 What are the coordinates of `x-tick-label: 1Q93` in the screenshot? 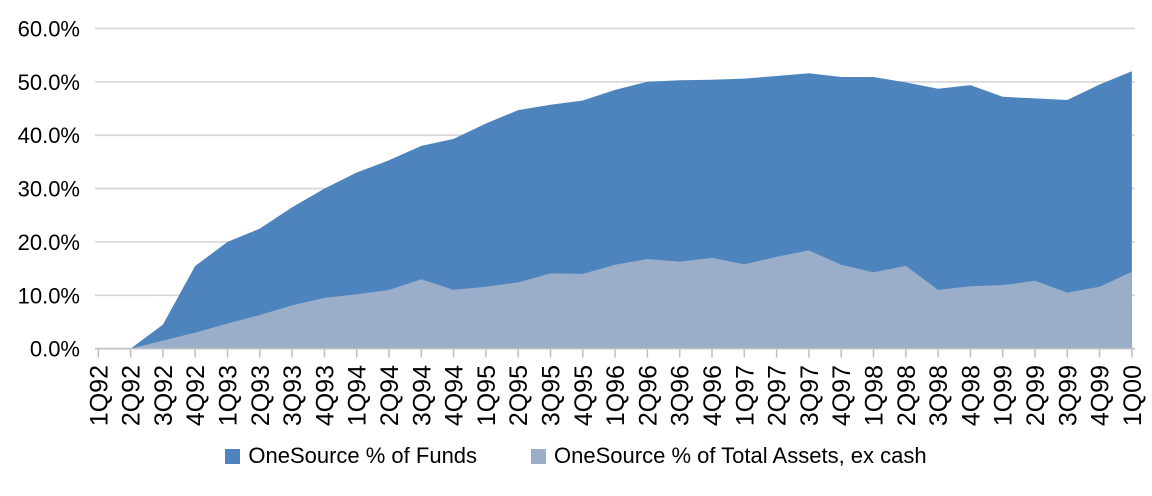 It's located at (229, 395).